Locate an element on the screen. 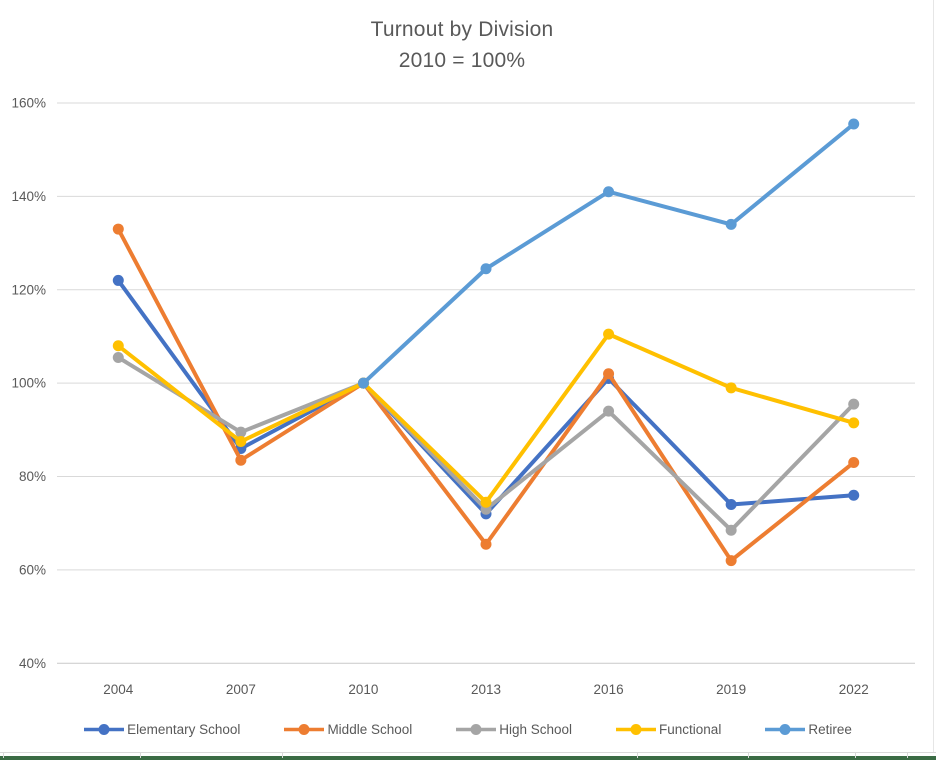 The width and height of the screenshot is (936, 760). data-point-retiree-2013 is located at coordinates (486, 269).